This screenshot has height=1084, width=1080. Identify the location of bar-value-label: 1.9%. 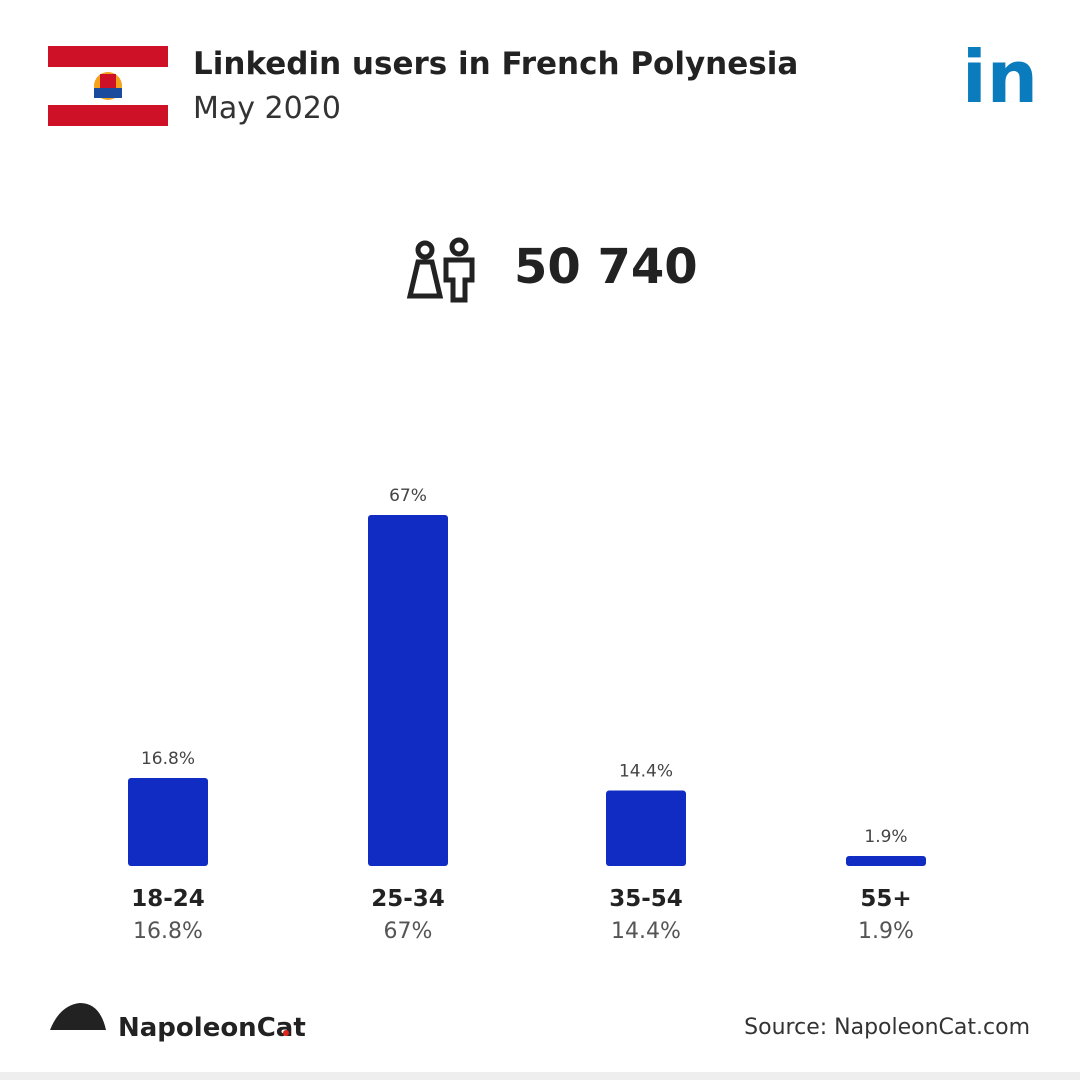
(885, 837).